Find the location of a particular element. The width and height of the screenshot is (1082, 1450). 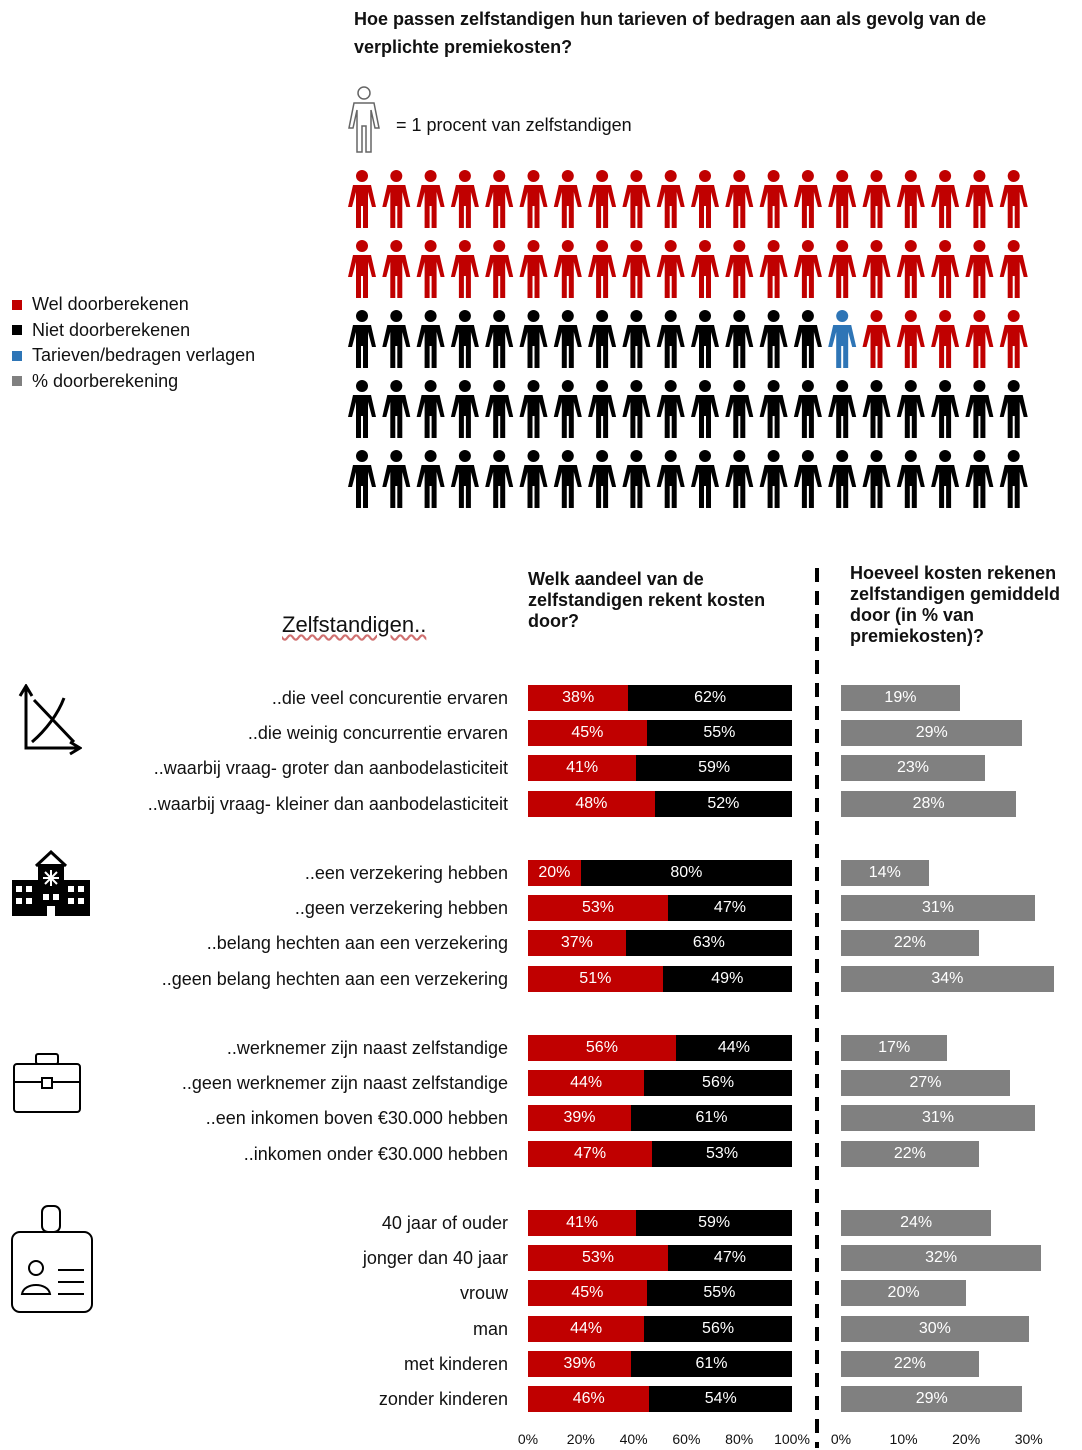

legend-swatch is located at coordinates (17, 355).